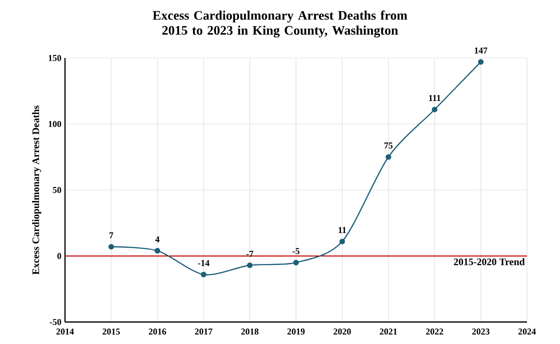 The image size is (560, 344). I want to click on x-tick-label: 2020, so click(342, 331).